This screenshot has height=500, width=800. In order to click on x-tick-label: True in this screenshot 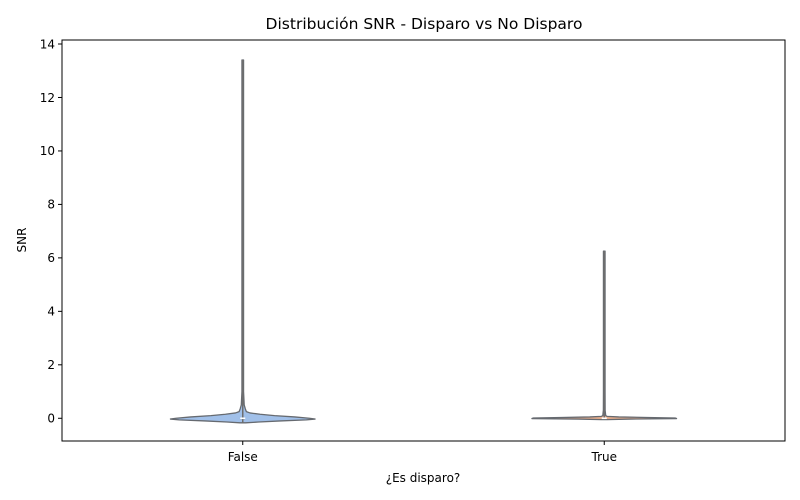, I will do `click(604, 457)`.